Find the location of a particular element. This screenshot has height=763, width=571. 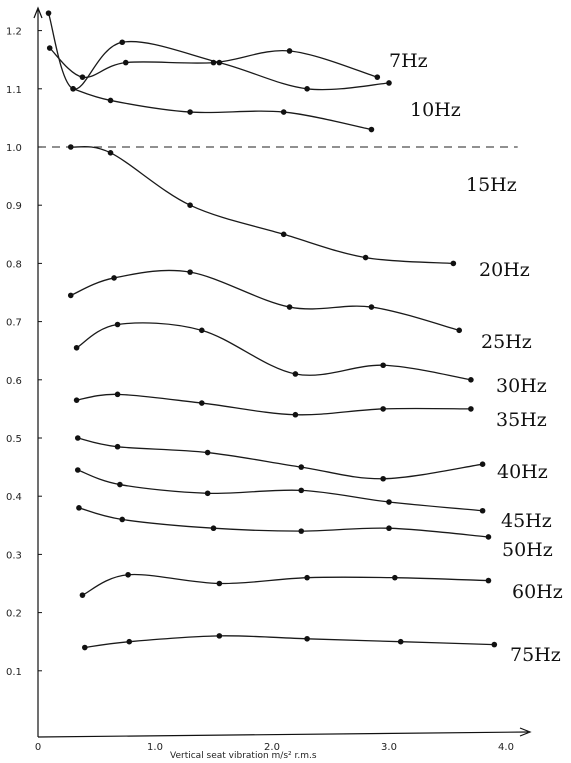

series-label: 35Hz is located at coordinates (521, 420).